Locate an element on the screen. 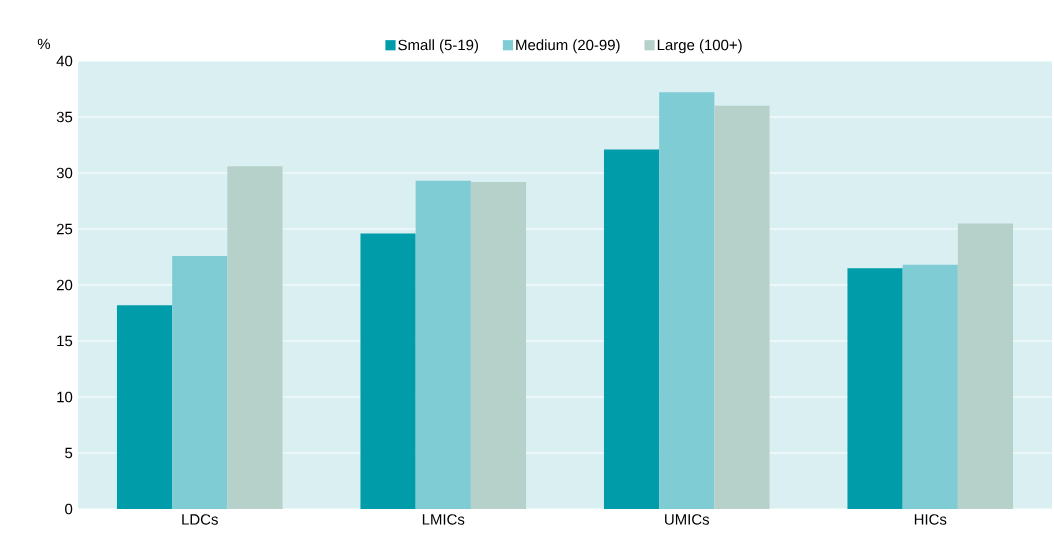 The height and width of the screenshot is (555, 1054). x-tick-label: UMICs is located at coordinates (687, 519).